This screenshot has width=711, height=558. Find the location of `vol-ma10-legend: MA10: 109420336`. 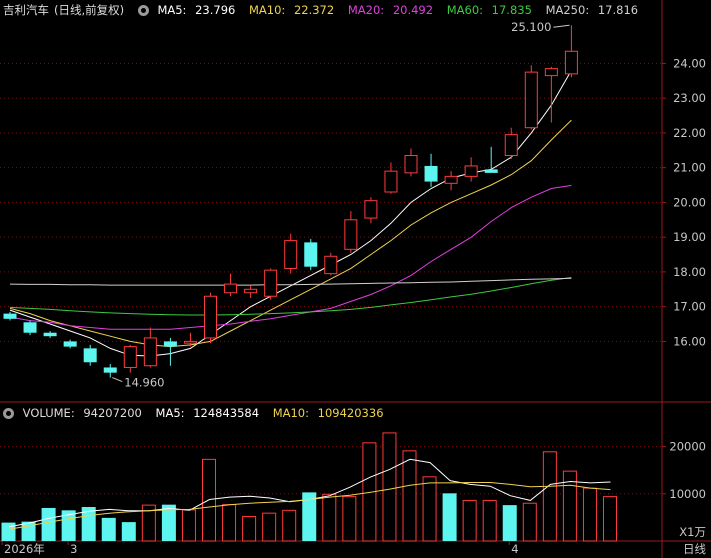

vol-ma10-legend: MA10: 109420336 is located at coordinates (331, 413).